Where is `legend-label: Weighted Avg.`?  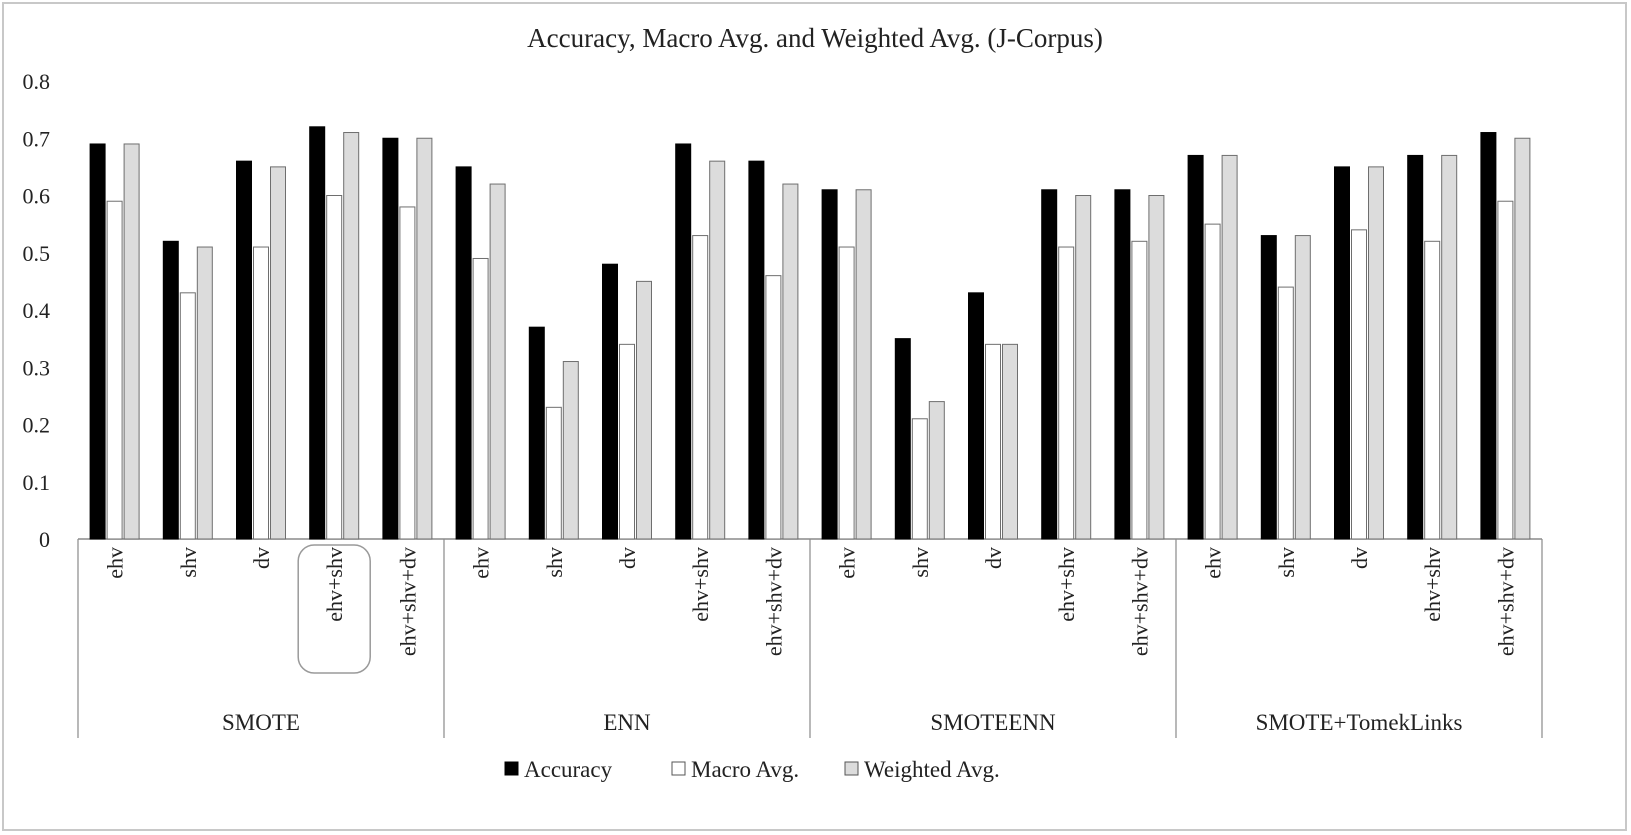
legend-label: Weighted Avg. is located at coordinates (932, 769).